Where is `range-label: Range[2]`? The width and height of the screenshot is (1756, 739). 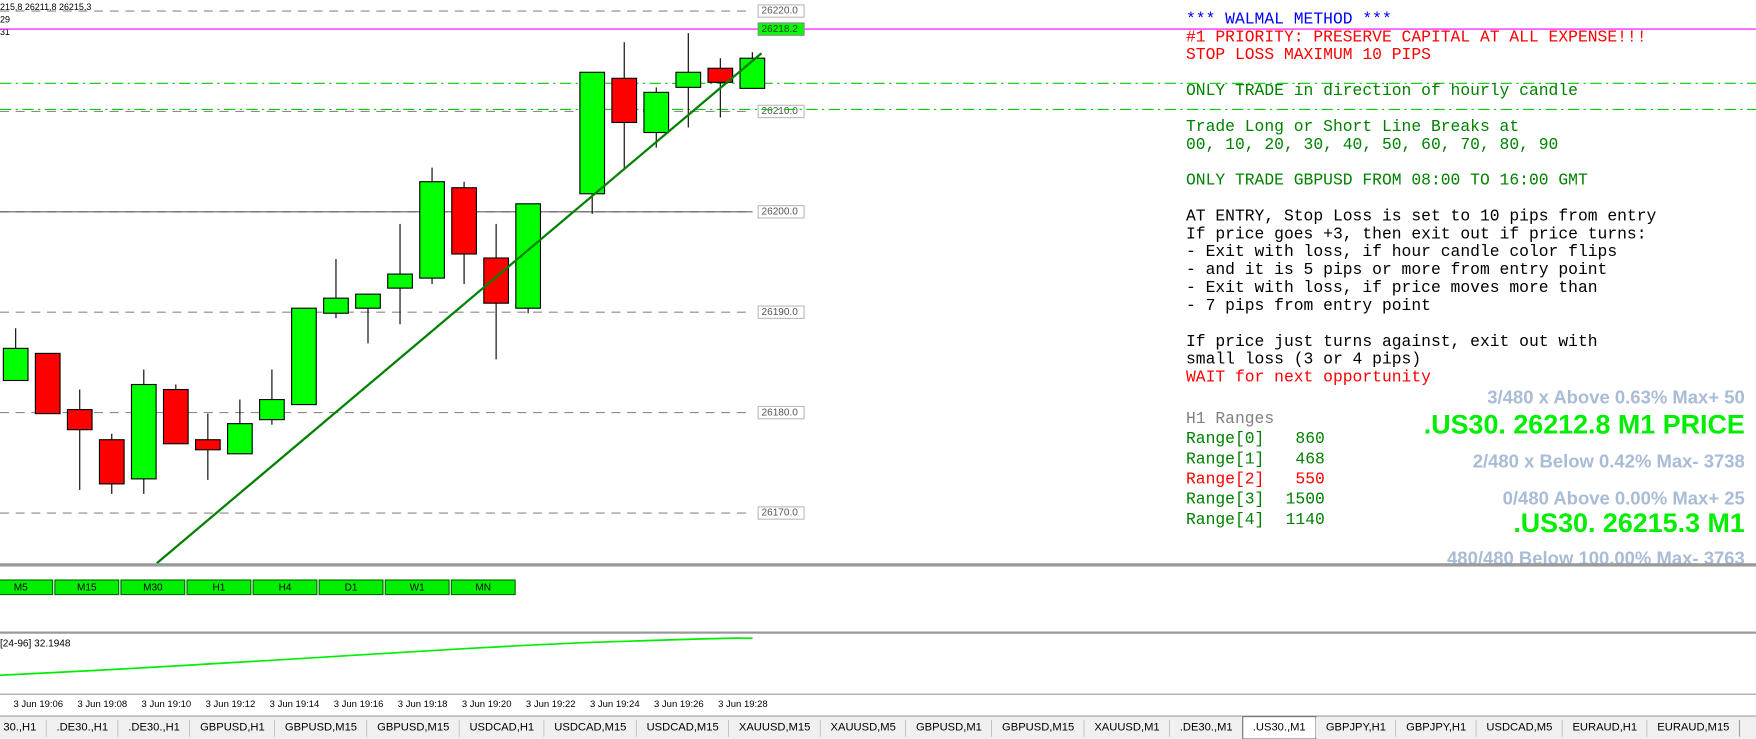 range-label: Range[2] is located at coordinates (1225, 479).